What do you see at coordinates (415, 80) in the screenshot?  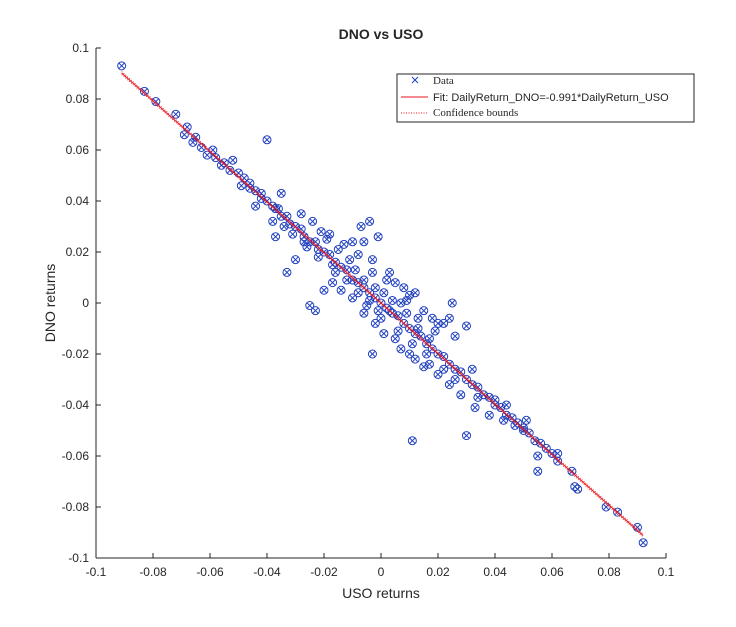 I see `legend-data-marker-icon` at bounding box center [415, 80].